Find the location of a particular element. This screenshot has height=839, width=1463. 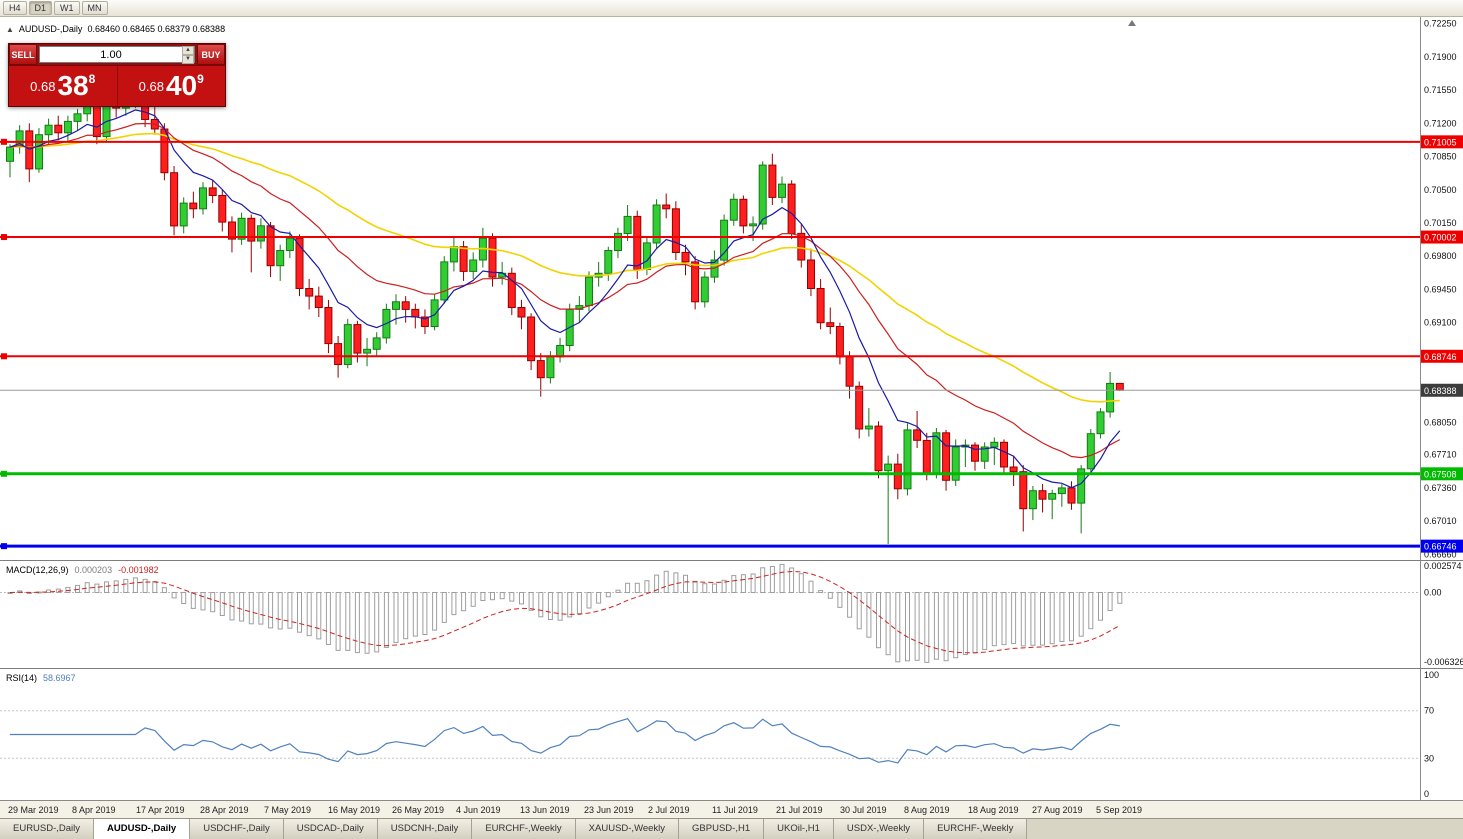

svg-text: 0.71550 is located at coordinates (1440, 90).